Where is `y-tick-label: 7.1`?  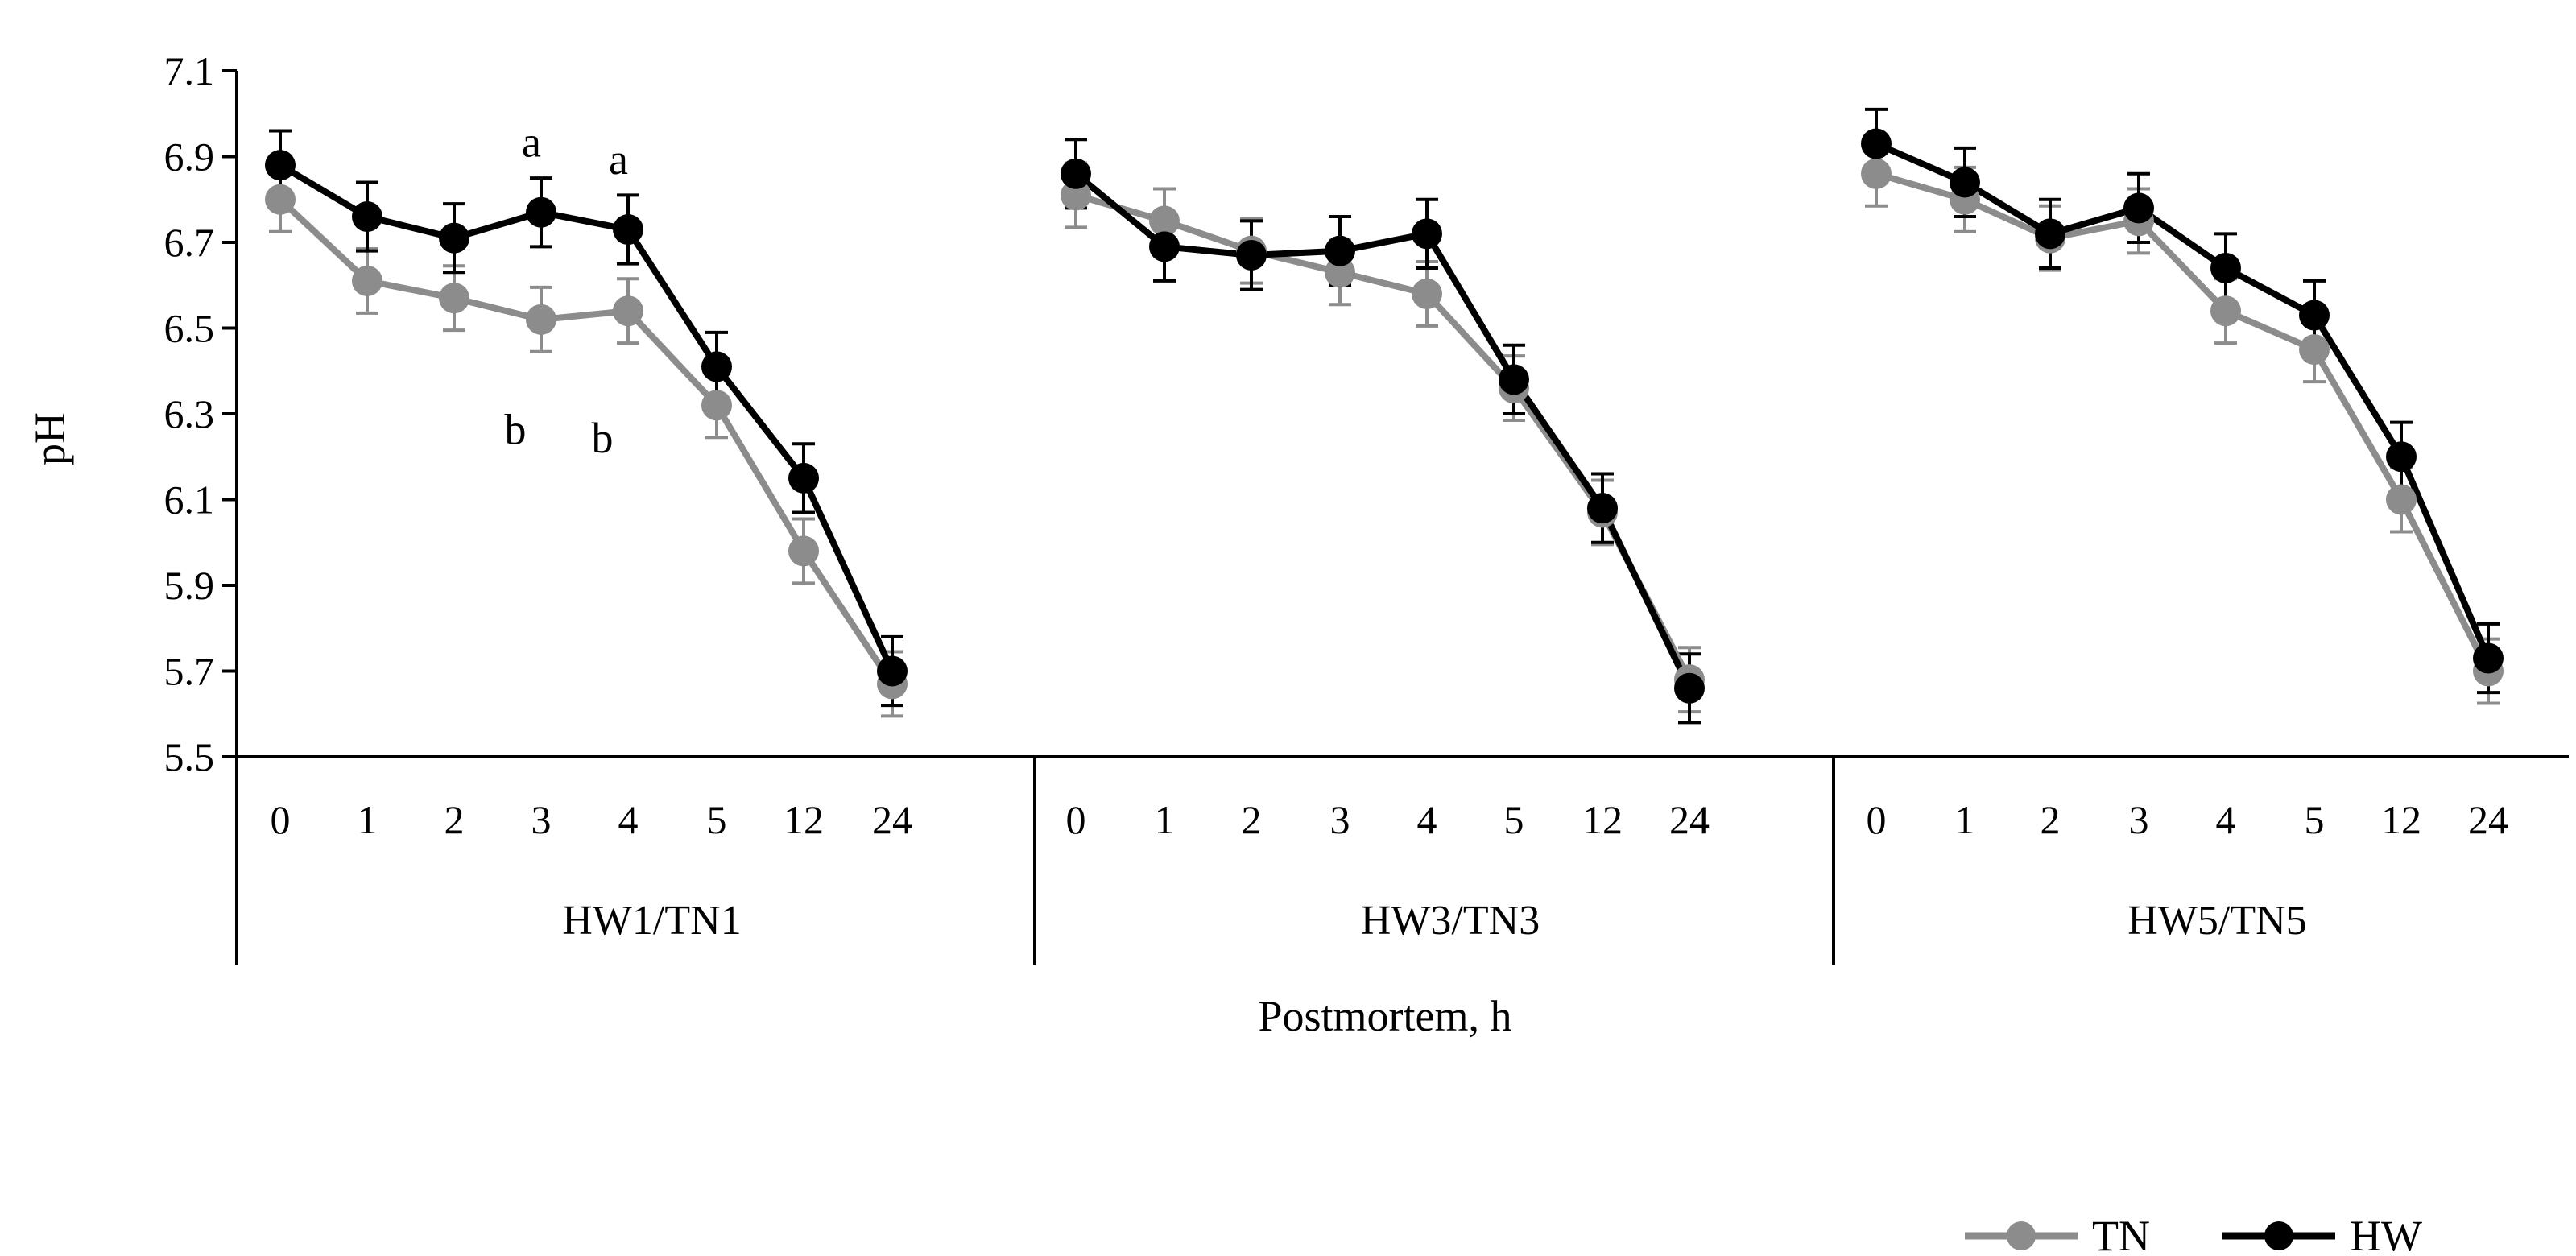 y-tick-label: 7.1 is located at coordinates (189, 70).